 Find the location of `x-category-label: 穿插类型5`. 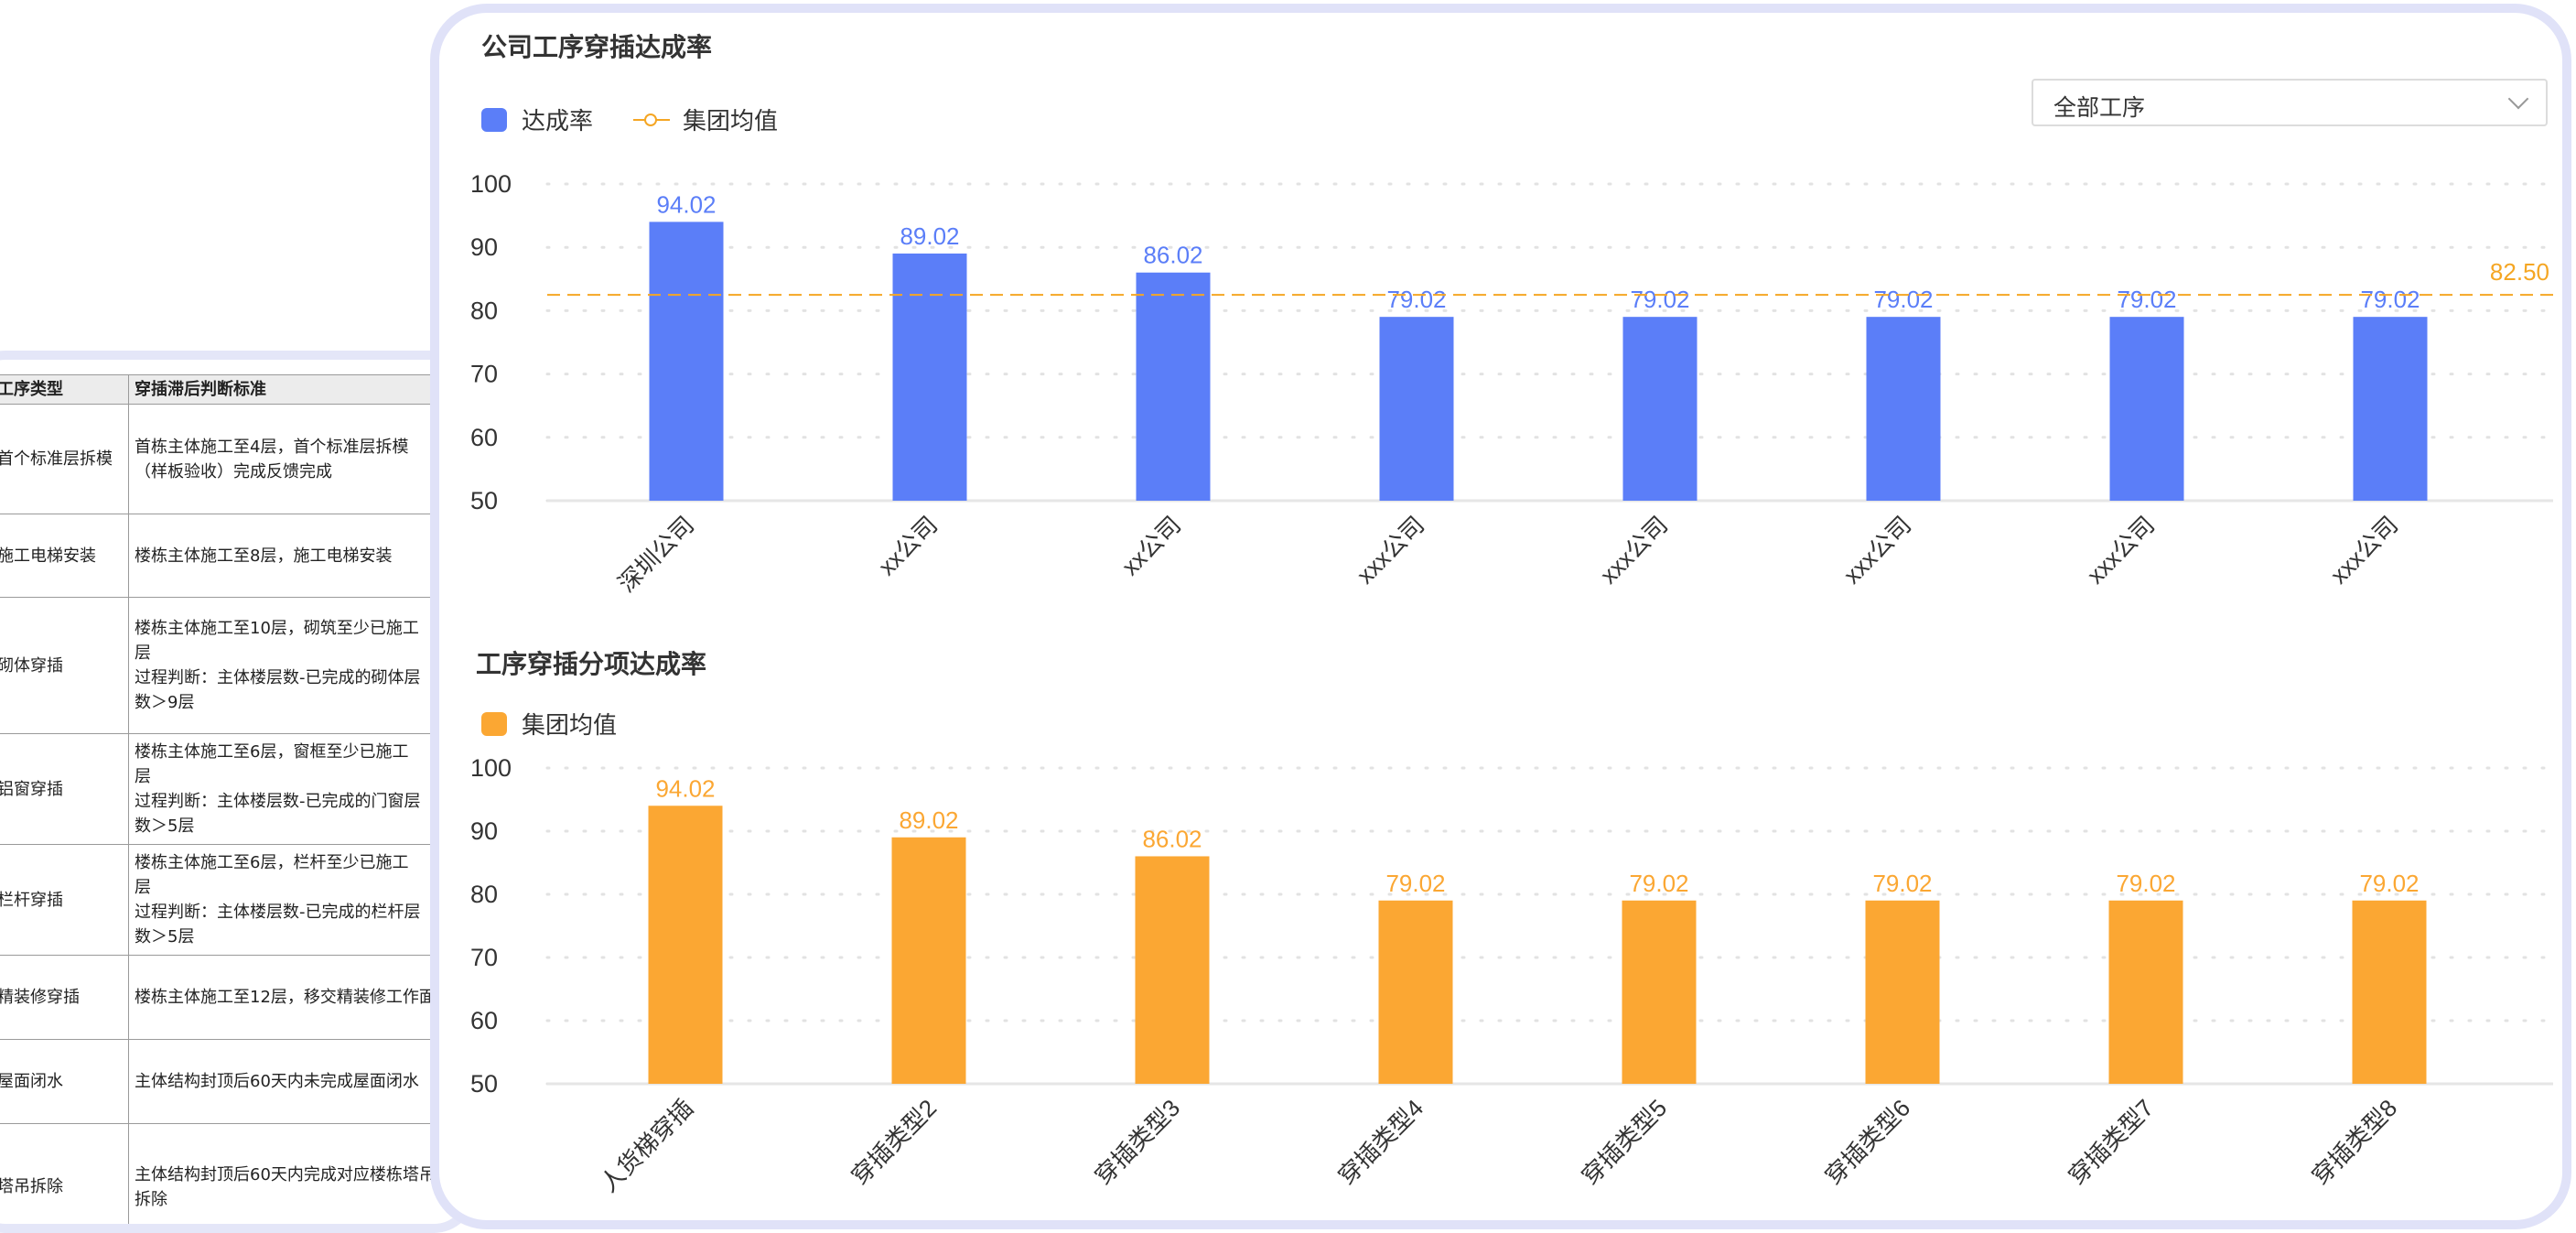

x-category-label: 穿插类型5 is located at coordinates (1624, 1142).